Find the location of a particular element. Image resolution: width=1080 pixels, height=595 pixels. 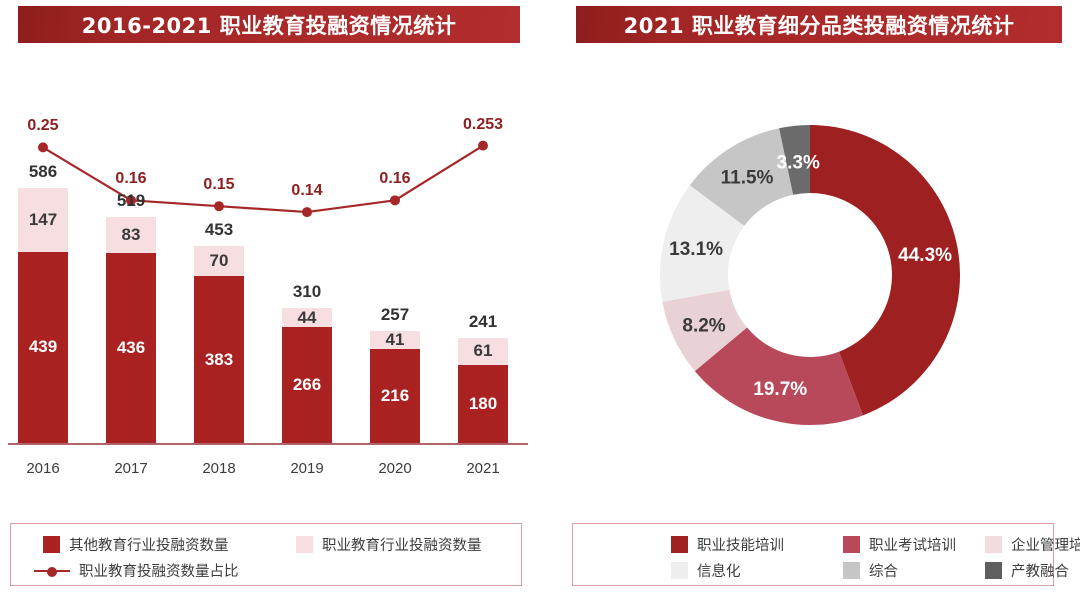

donut-slice-label: 13.1% is located at coordinates (696, 249).